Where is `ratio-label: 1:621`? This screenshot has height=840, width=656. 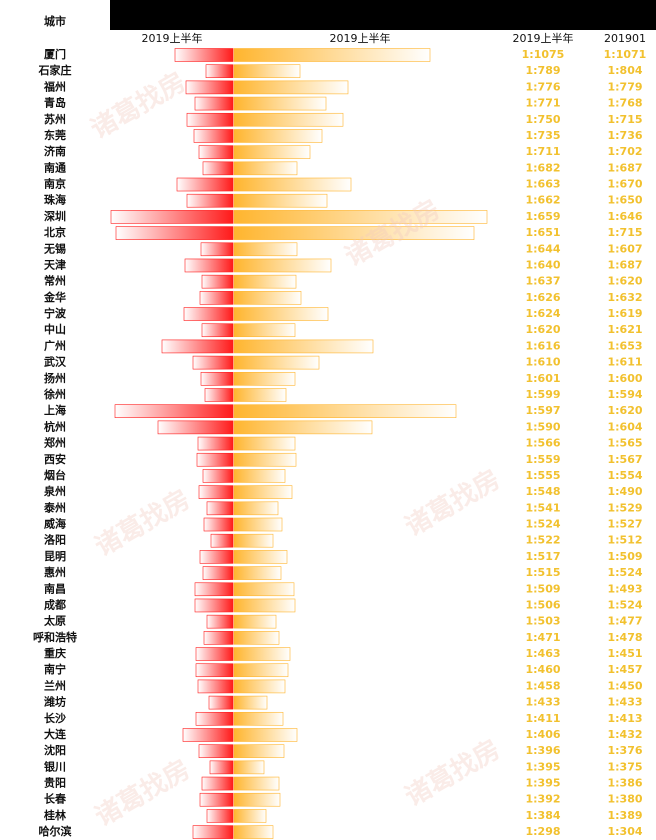 ratio-label: 1:621 is located at coordinates (624, 329).